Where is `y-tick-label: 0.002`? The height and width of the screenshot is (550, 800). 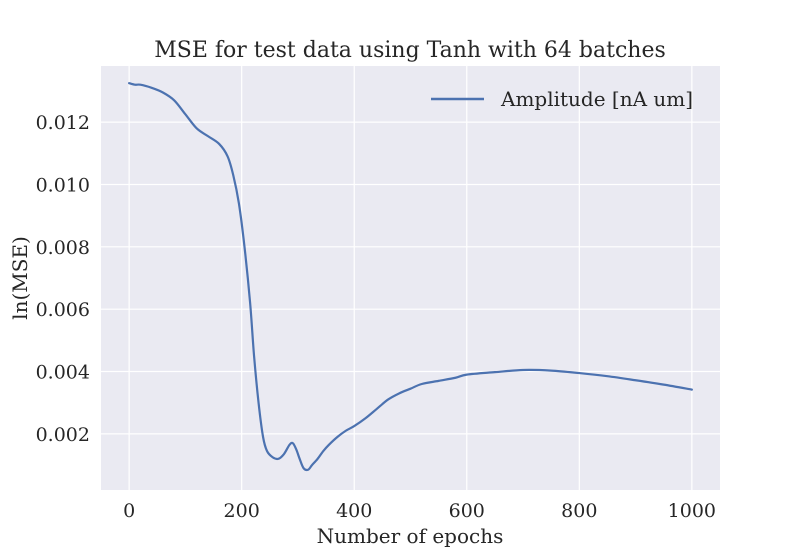 y-tick-label: 0.002 is located at coordinates (63, 435).